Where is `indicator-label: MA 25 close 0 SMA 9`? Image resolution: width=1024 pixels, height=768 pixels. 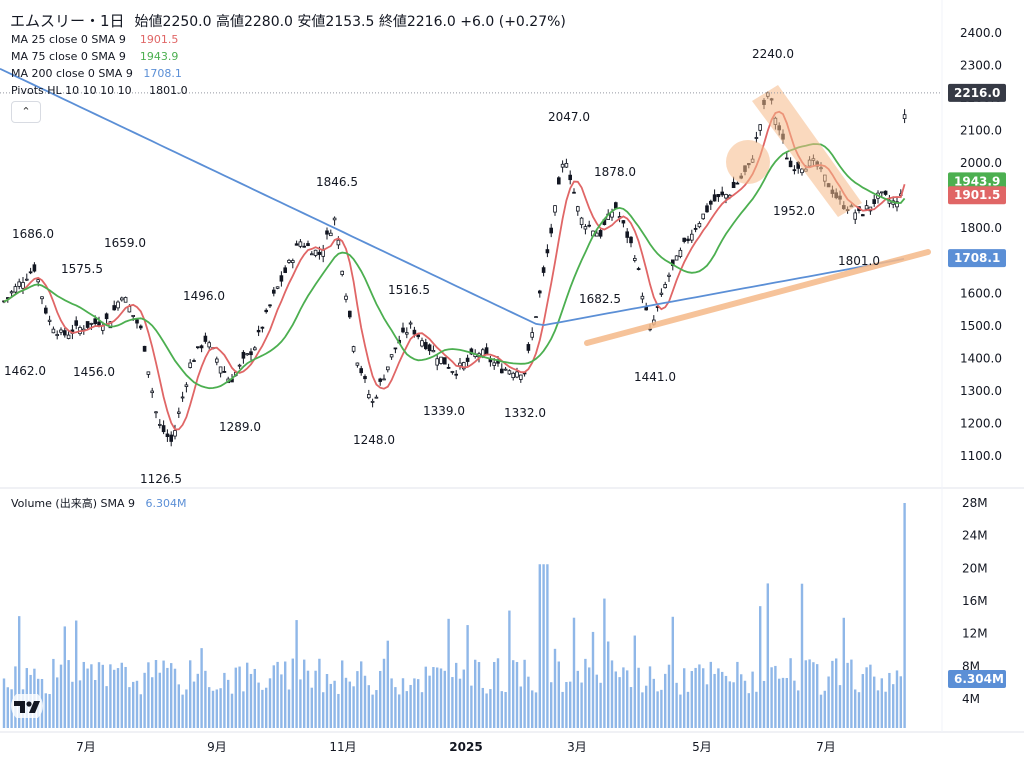 indicator-label: MA 25 close 0 SMA 9 is located at coordinates (68, 39).